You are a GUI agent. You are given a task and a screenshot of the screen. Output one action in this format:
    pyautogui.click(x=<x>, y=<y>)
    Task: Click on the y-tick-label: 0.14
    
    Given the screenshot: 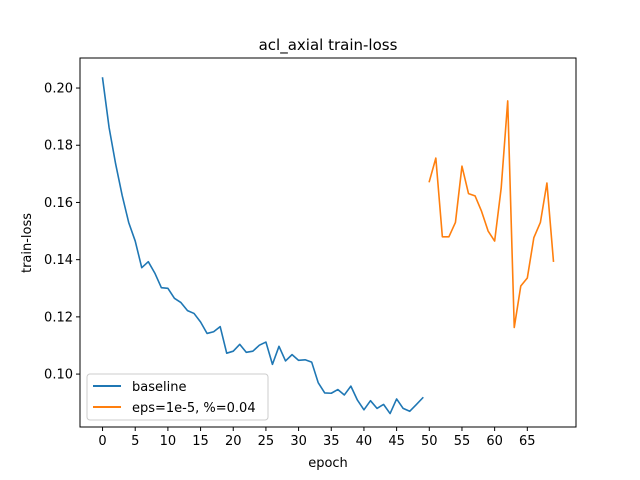 What is the action you would take?
    pyautogui.click(x=58, y=260)
    